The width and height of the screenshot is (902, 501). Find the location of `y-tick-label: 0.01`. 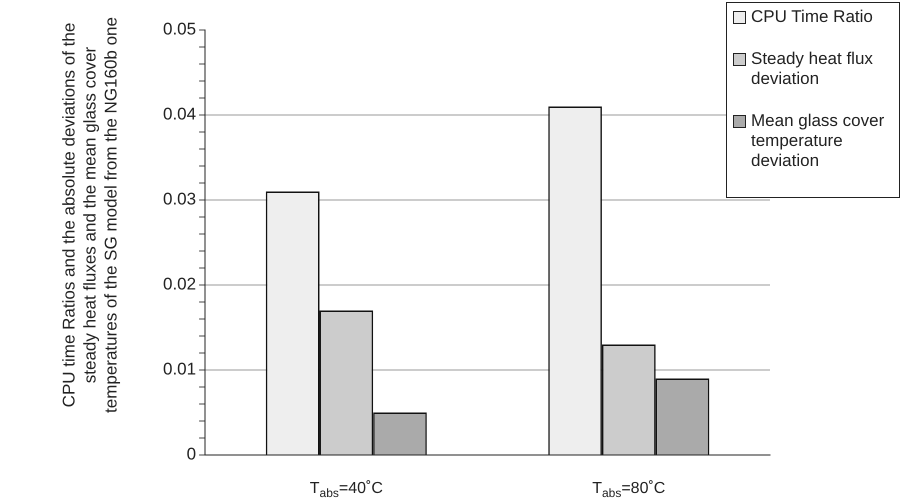

y-tick-label: 0.01 is located at coordinates (179, 369).